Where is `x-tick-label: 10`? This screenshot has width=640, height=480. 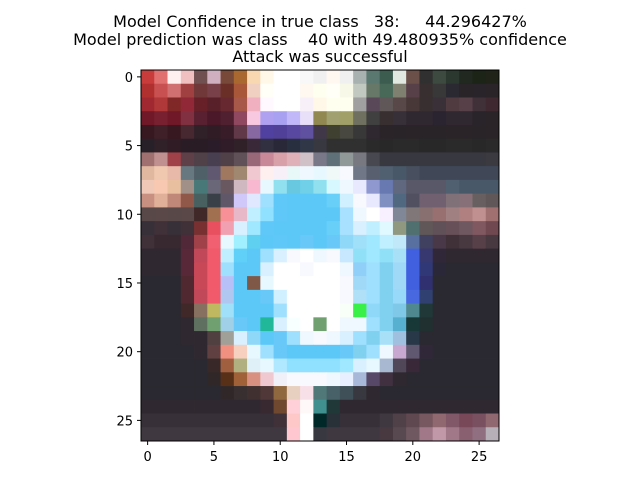
x-tick-label: 10 is located at coordinates (280, 457).